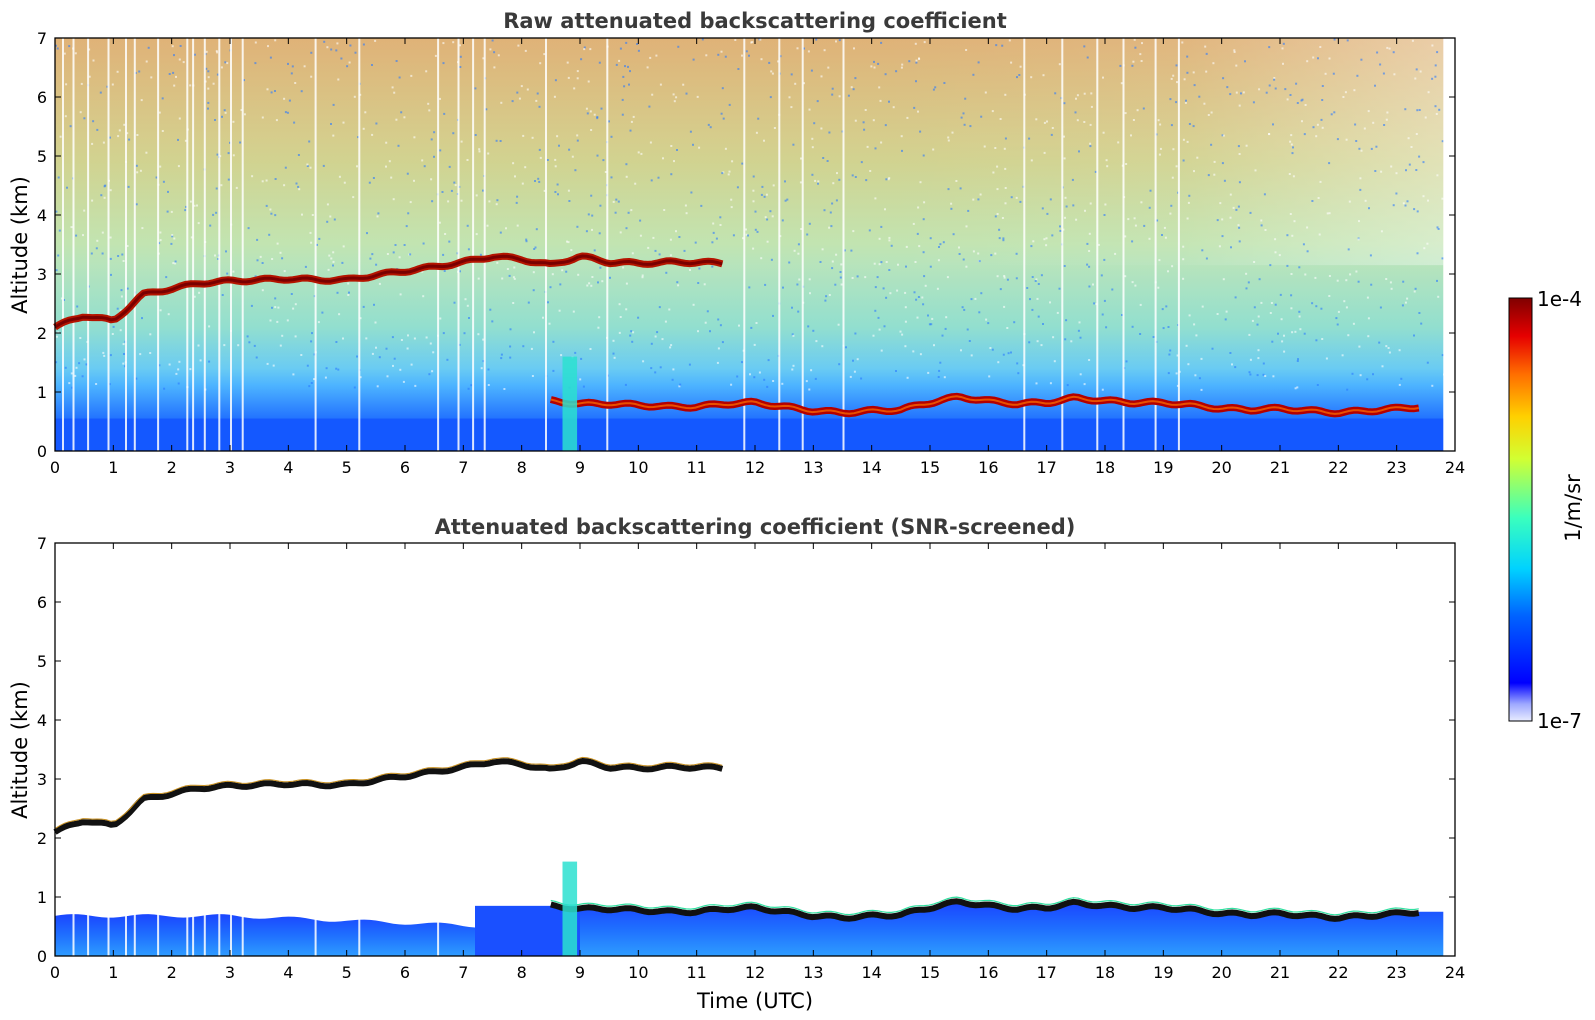 The image size is (1595, 1020). I want to click on screened-boundary-layer-top, so click(985, 910).